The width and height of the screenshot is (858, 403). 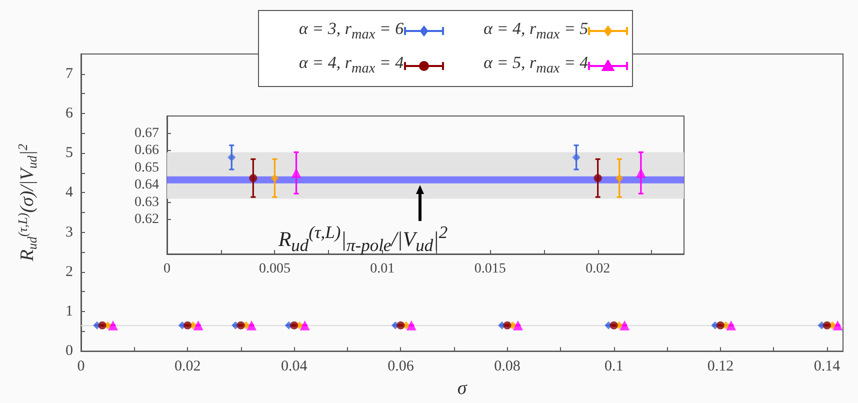 I want to click on y-axis-title: Rud(τ,L)(σ)/|Vud|2, so click(x=27, y=202).